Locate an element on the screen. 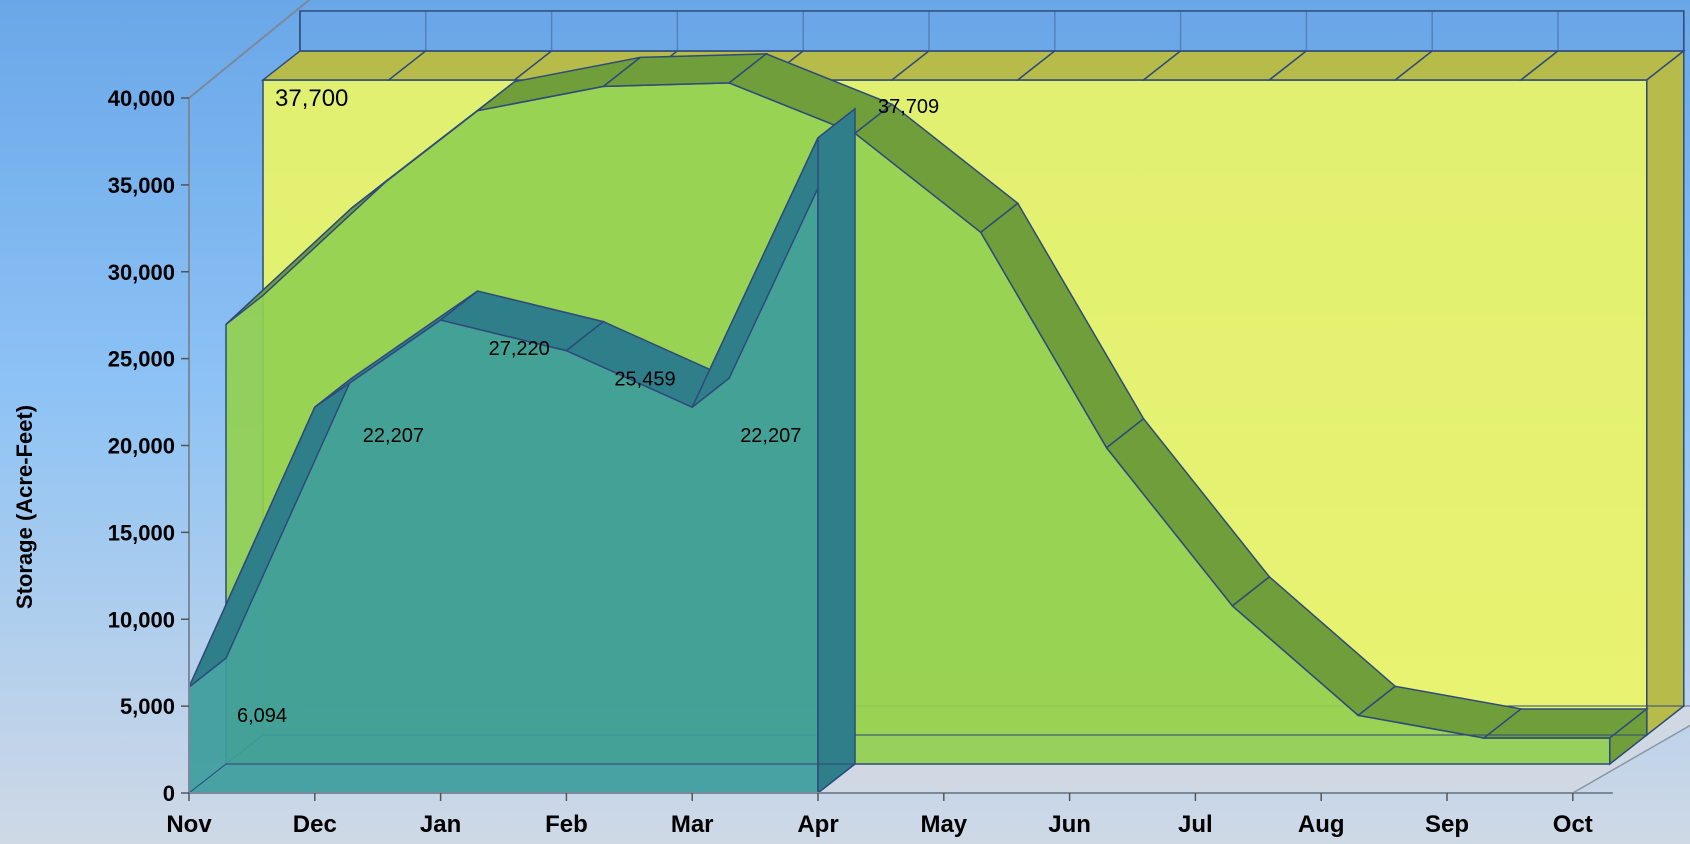  front-series-side-face is located at coordinates (836, 451).